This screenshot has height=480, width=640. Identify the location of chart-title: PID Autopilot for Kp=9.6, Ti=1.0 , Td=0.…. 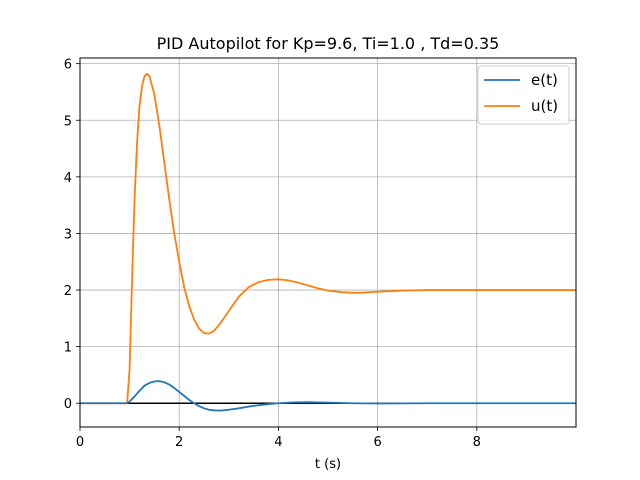
(328, 43).